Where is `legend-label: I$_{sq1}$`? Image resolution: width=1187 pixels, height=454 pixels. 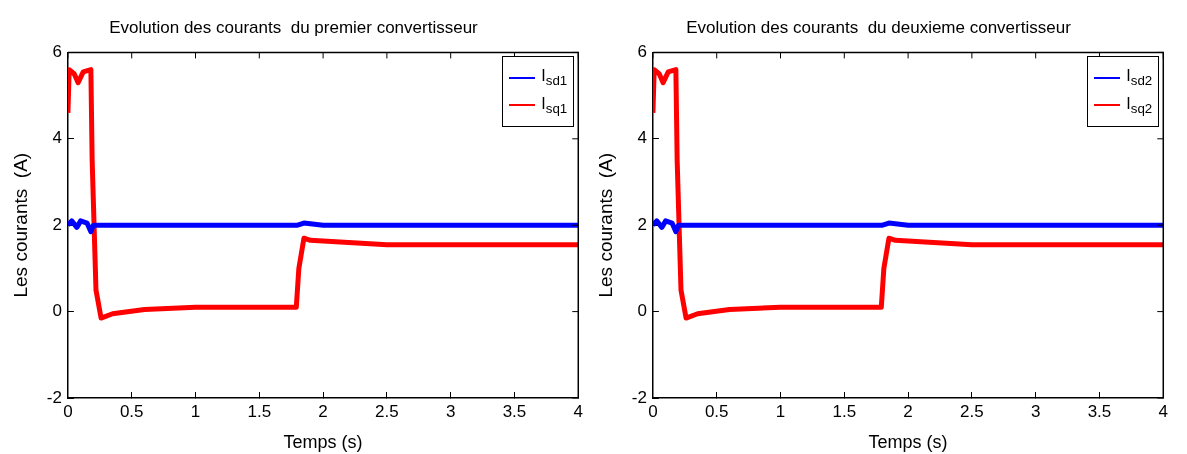 legend-label: I$_{sq1}$ is located at coordinates (554, 105).